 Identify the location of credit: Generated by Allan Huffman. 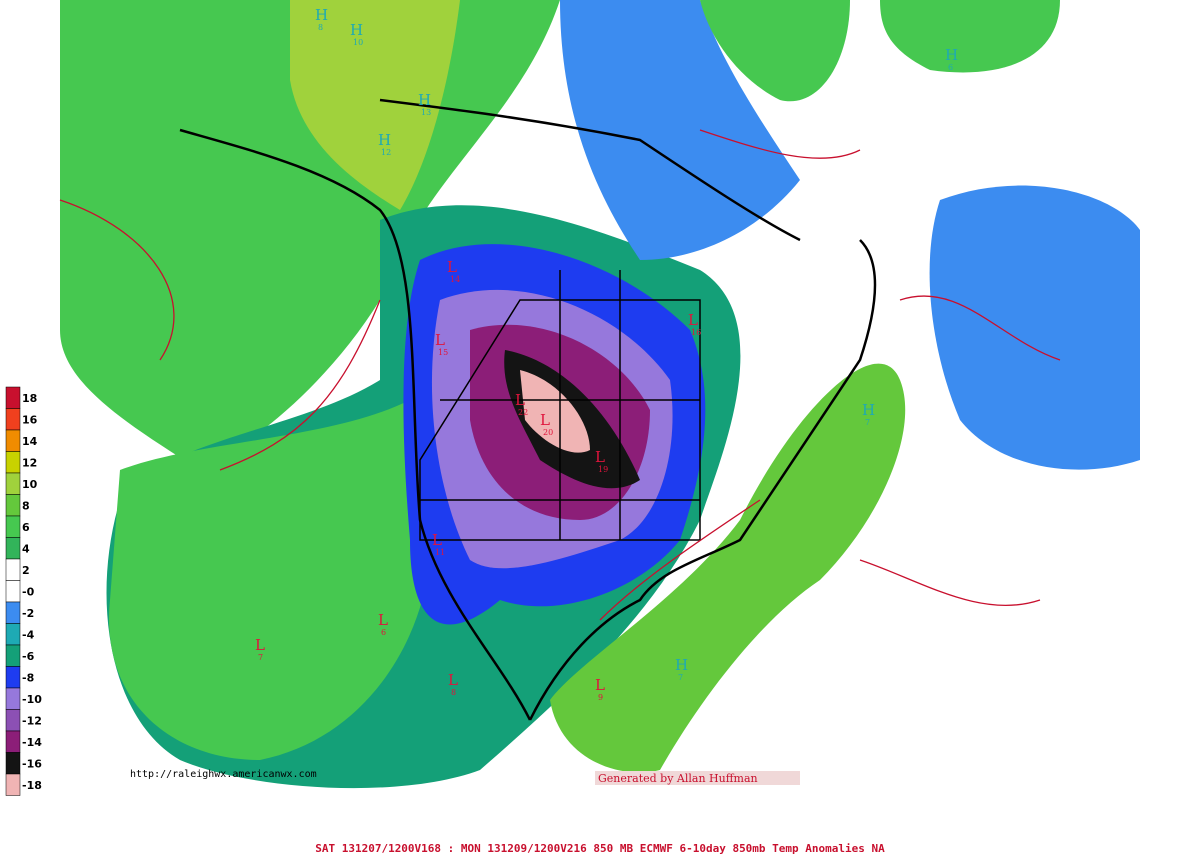
(678, 778).